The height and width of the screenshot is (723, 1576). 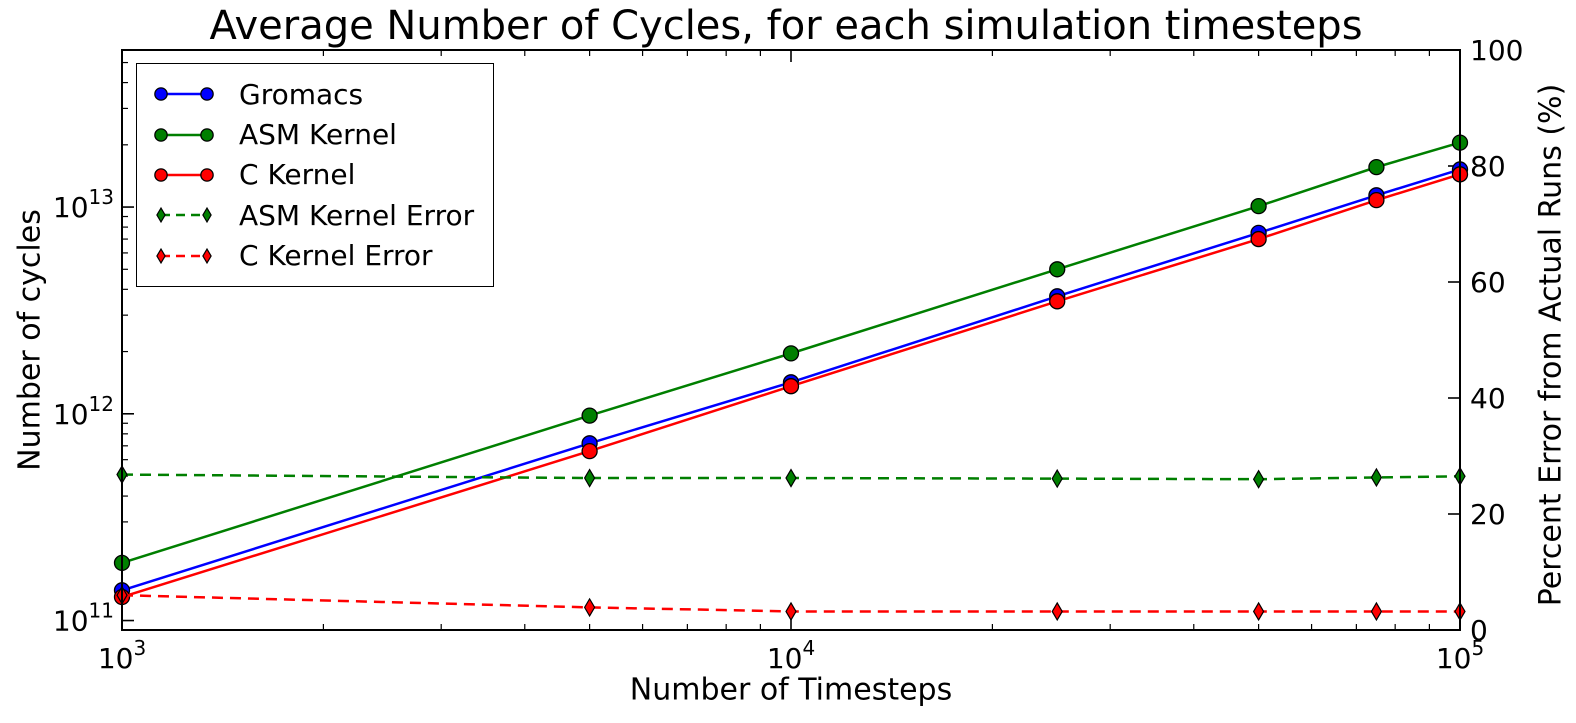 I want to click on y-tick-label-left: 1013, so click(x=83, y=204).